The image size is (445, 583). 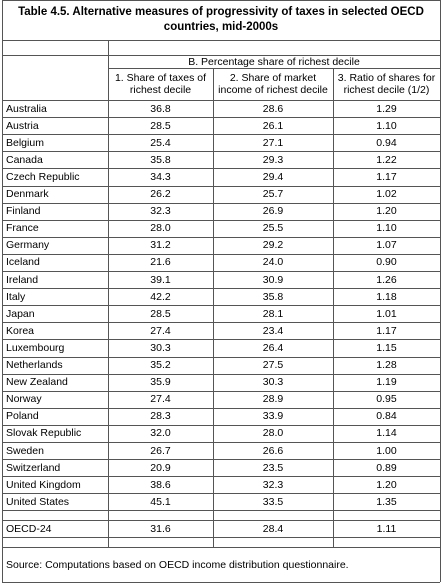 What do you see at coordinates (20, 330) in the screenshot?
I see `country: Korea` at bounding box center [20, 330].